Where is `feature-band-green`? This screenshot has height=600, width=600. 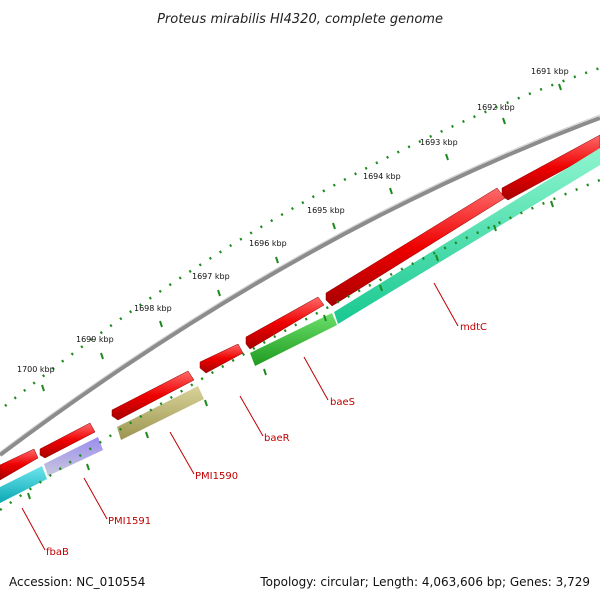
feature-band-green is located at coordinates (293, 339).